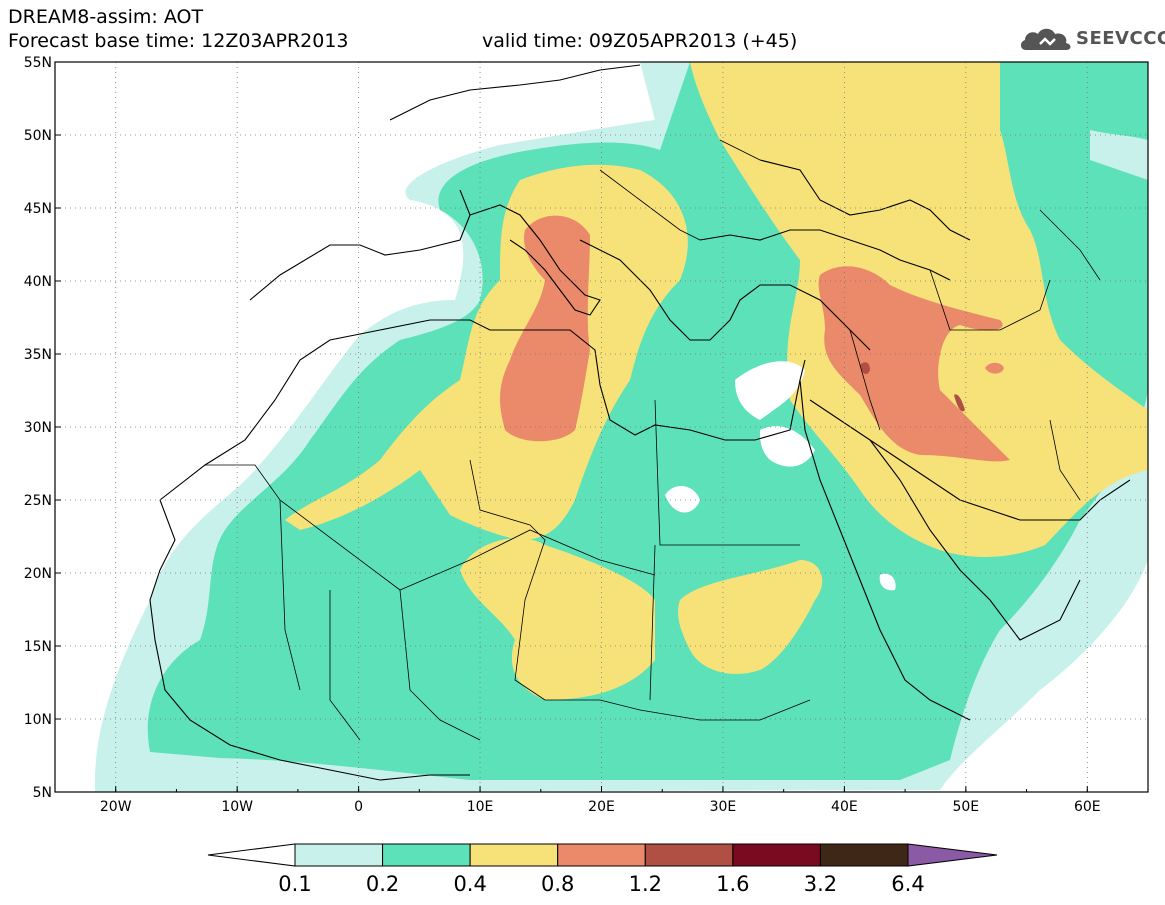  Describe the element at coordinates (952, 855) in the screenshot. I see `colorbar-high-arrow` at that location.